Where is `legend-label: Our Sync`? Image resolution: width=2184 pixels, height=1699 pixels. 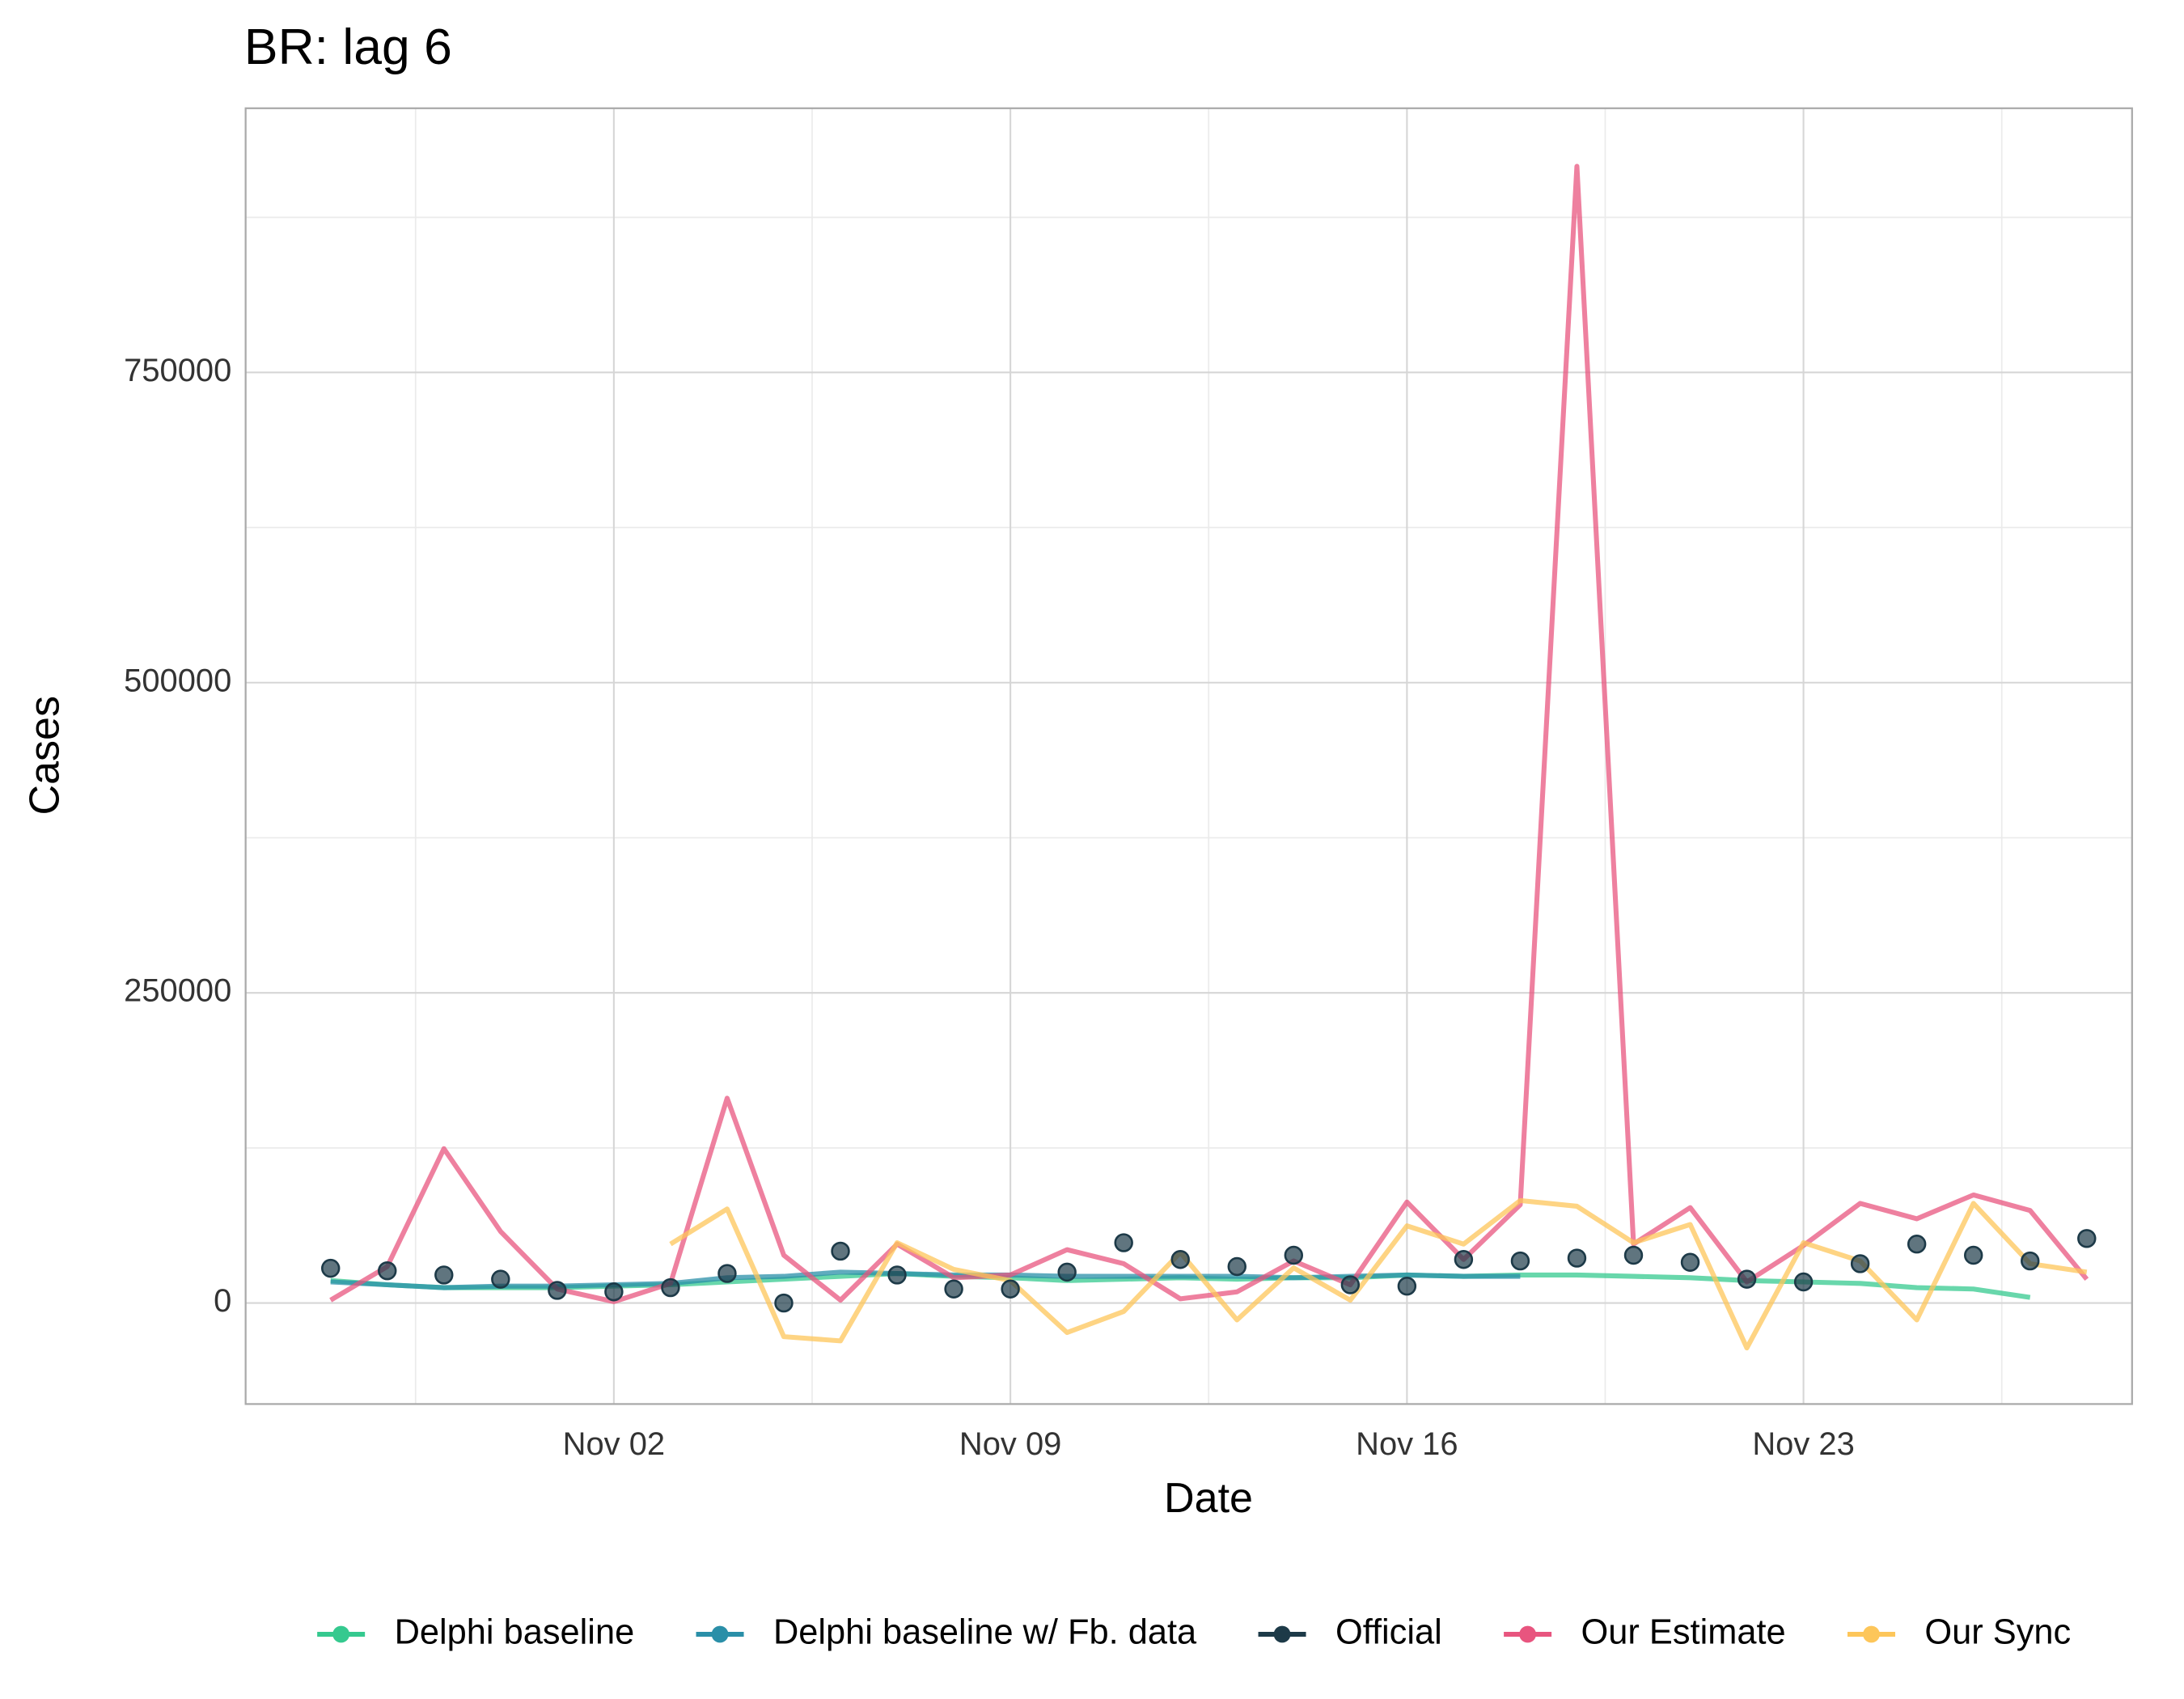
legend-label: Our Sync is located at coordinates (1997, 1631).